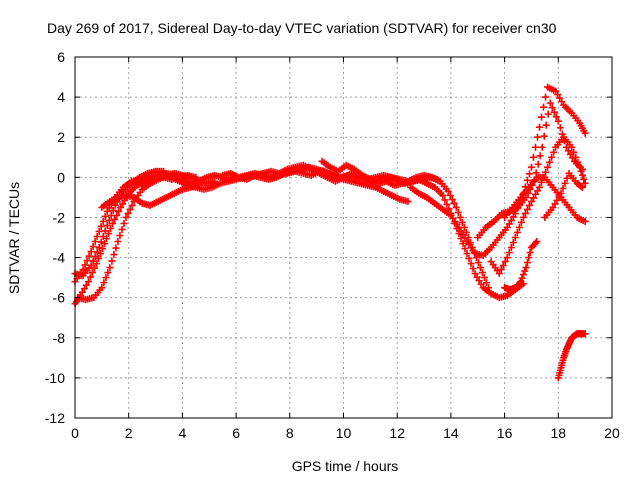 The image size is (640, 480). I want to click on x-tick-label: 0, so click(75, 433).